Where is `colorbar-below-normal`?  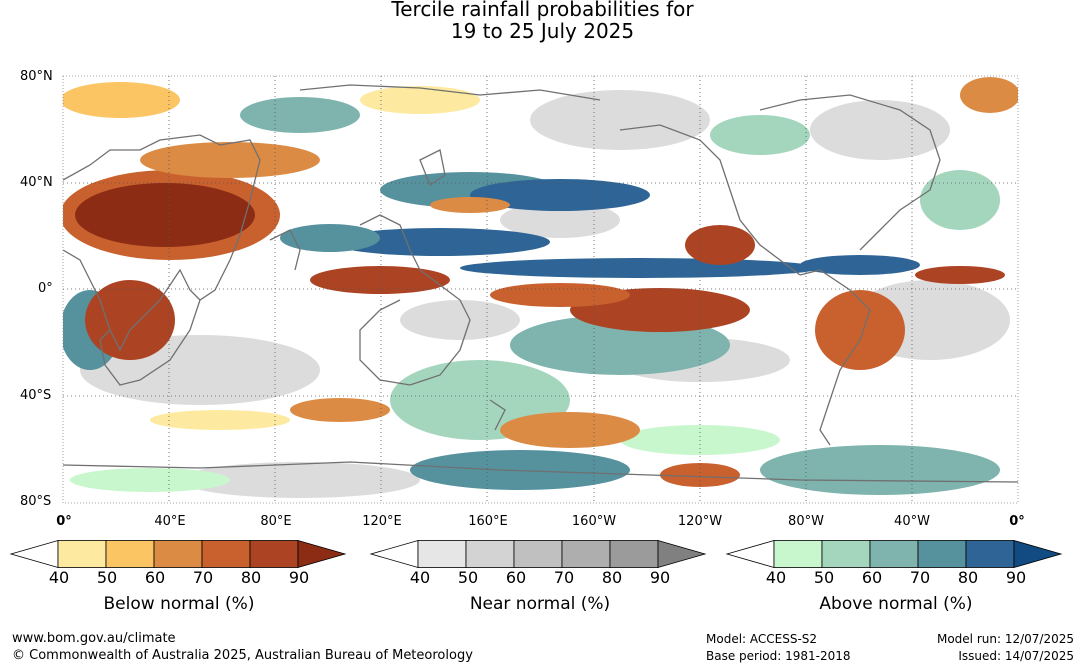
colorbar-below-normal is located at coordinates (178, 554).